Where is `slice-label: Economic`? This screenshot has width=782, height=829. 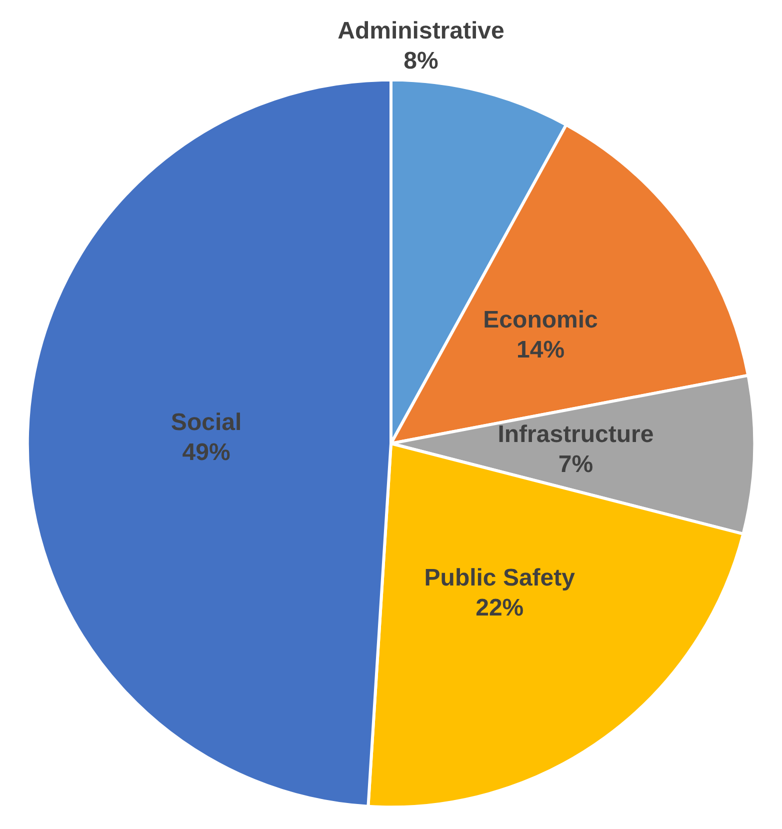
slice-label: Economic is located at coordinates (540, 320).